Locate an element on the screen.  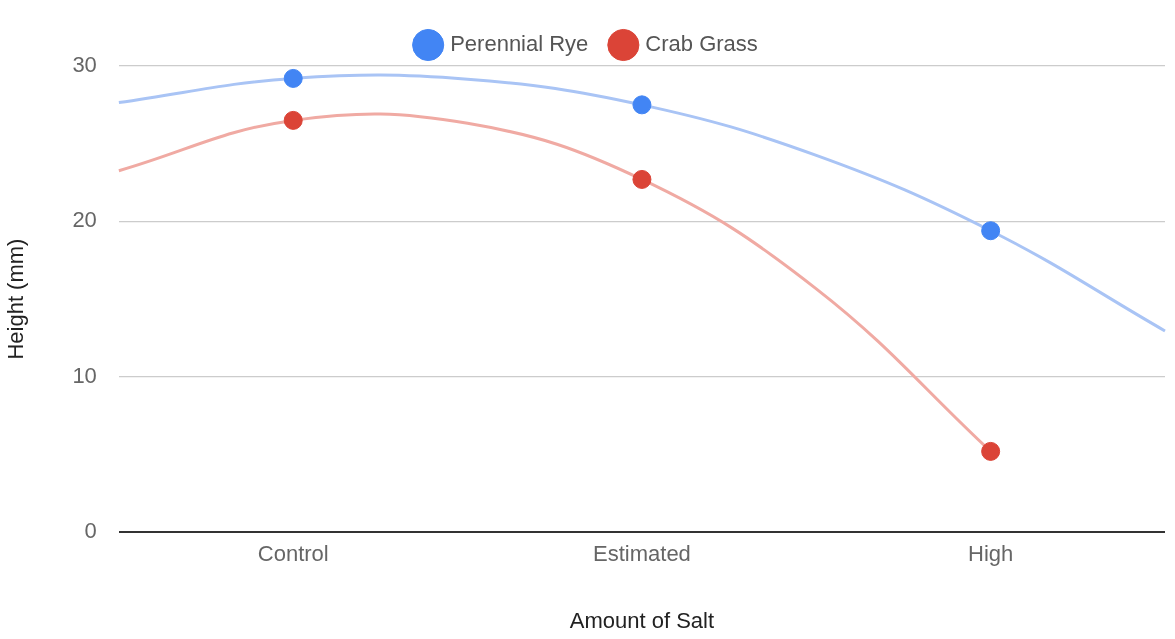
legend-label: Crab Grass is located at coordinates (701, 44).